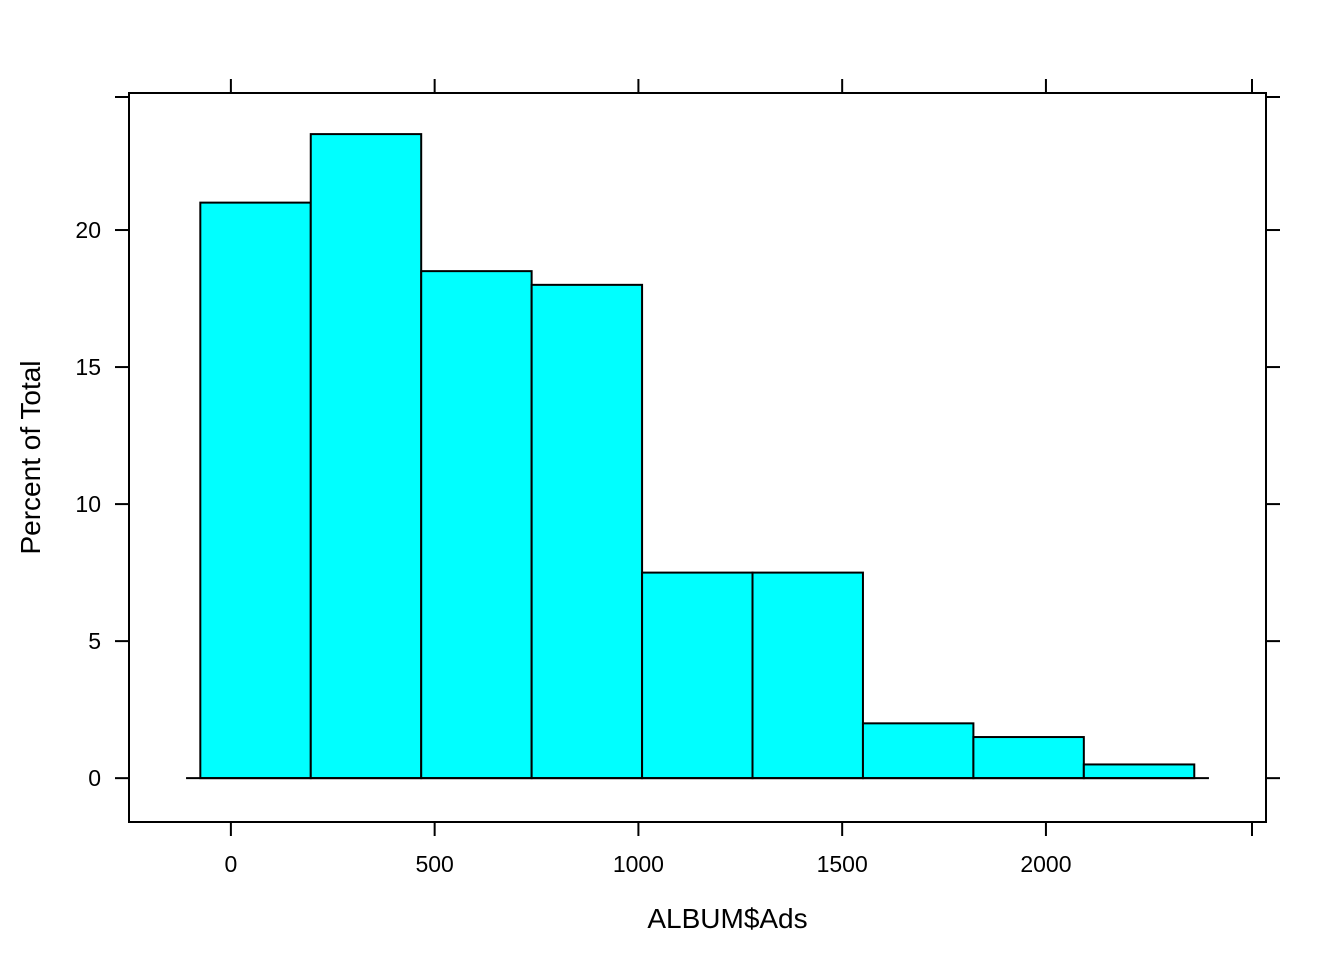 Image resolution: width=1344 pixels, height=960 pixels. What do you see at coordinates (638, 864) in the screenshot?
I see `x-tick-label: 1000` at bounding box center [638, 864].